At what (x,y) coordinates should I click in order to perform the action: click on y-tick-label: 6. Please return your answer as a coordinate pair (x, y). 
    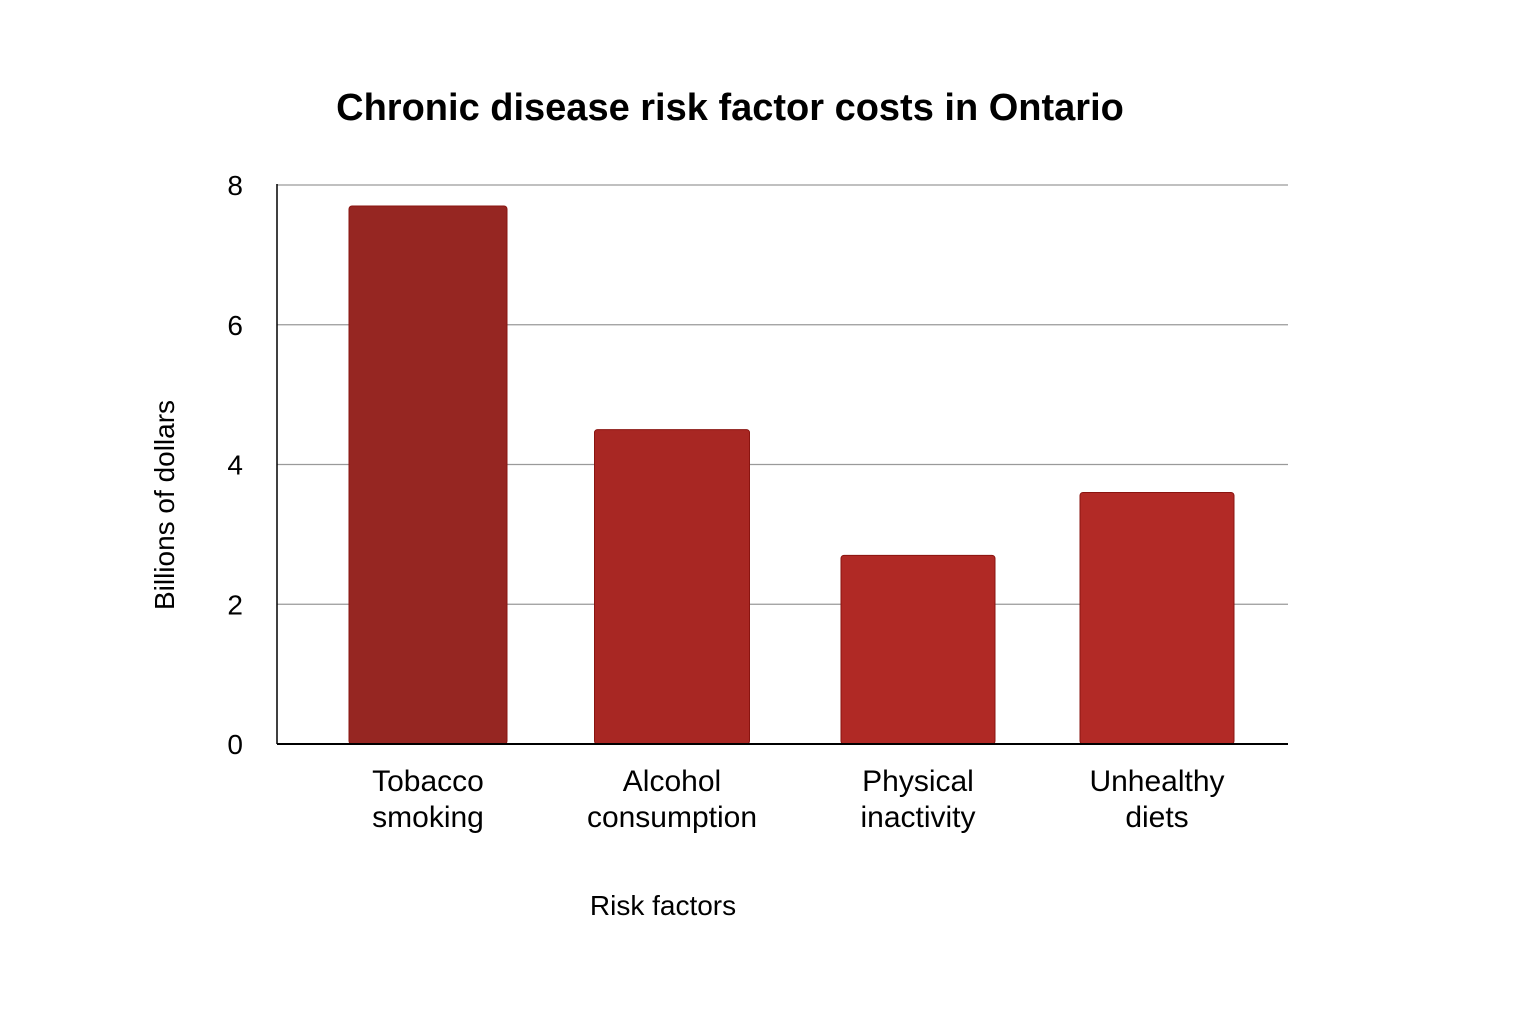
    Looking at the image, I should click on (235, 325).